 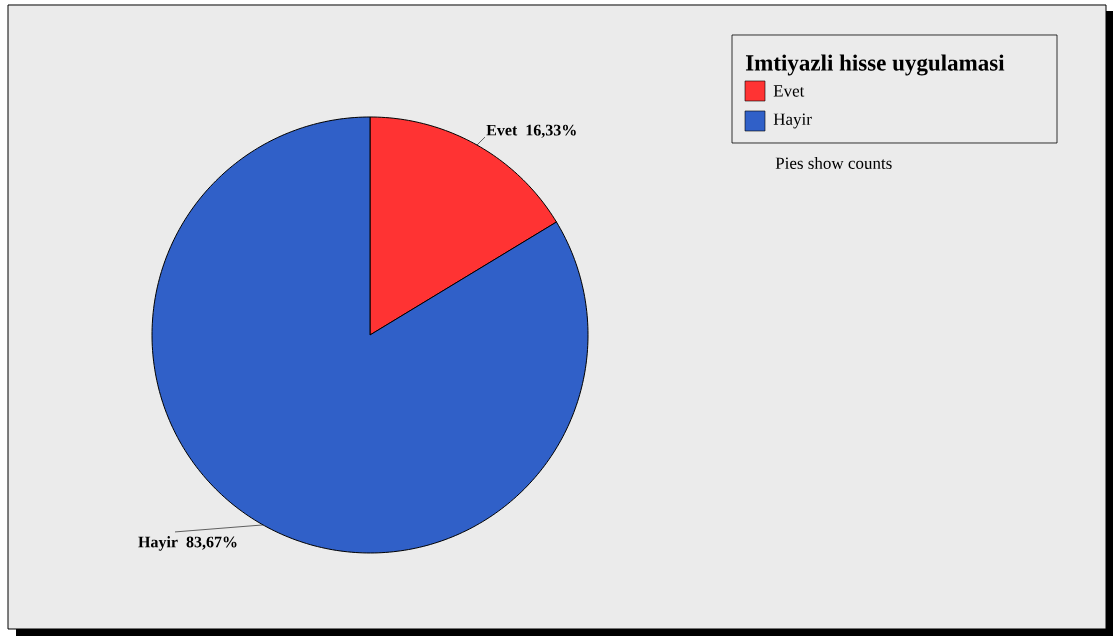 I want to click on legend-label: Evet, so click(x=789, y=91).